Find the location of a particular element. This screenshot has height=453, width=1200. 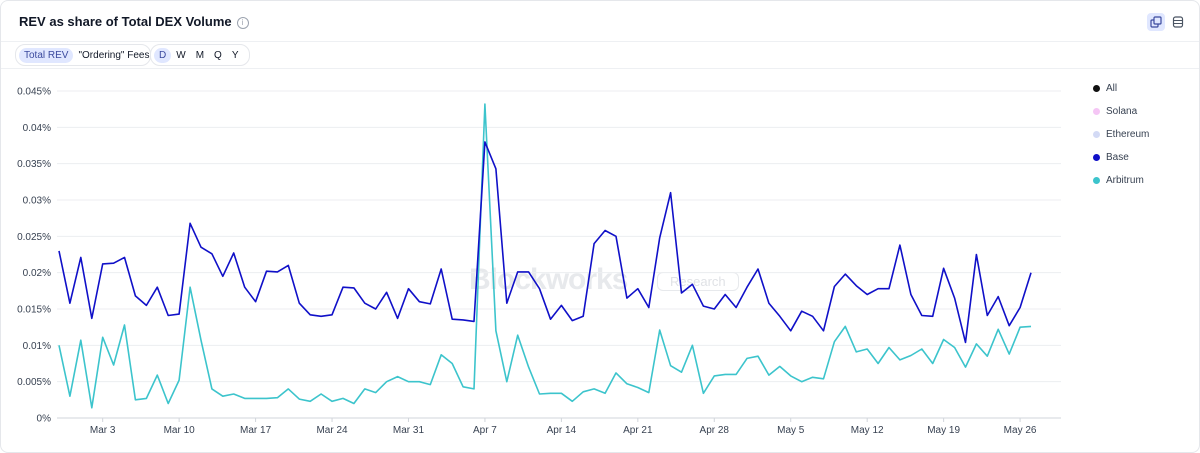

legend-label-all: All is located at coordinates (1112, 88).